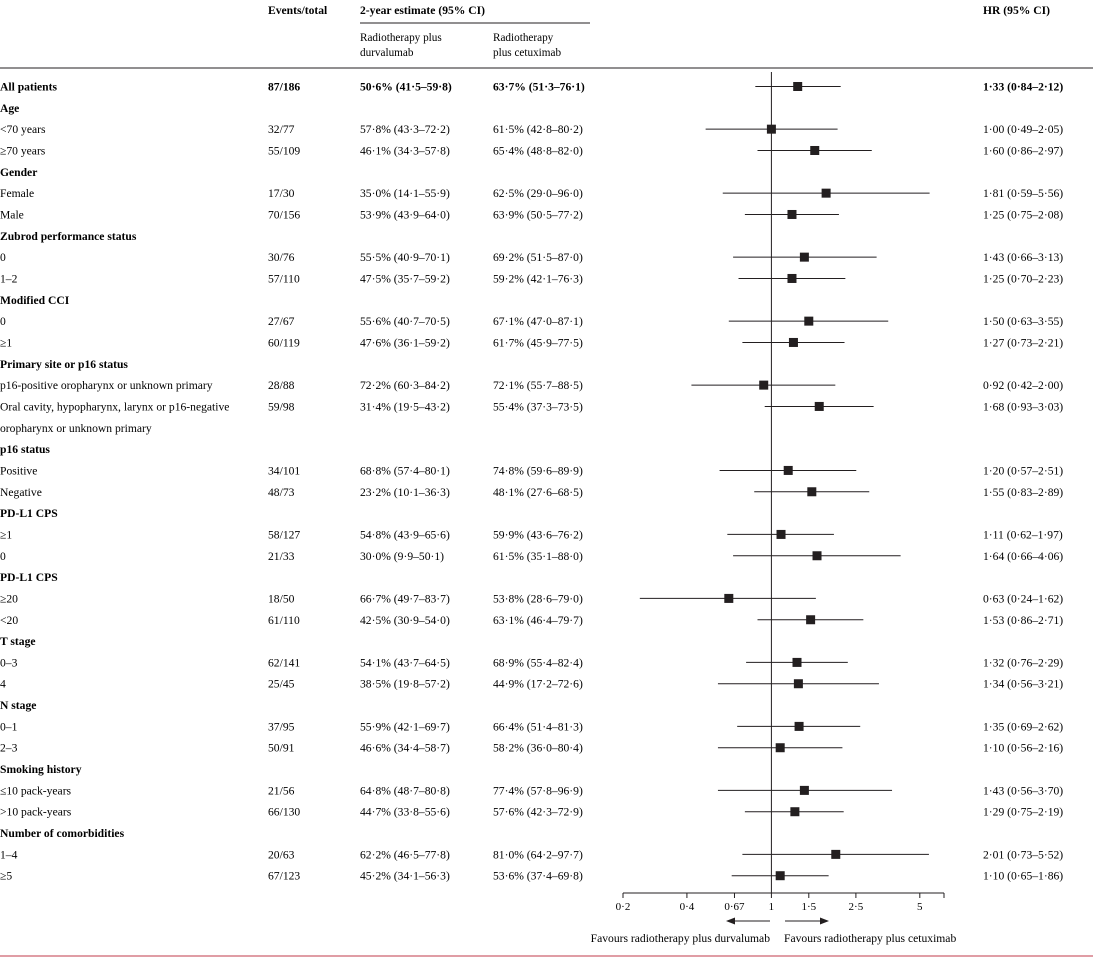 The image size is (1093, 972). What do you see at coordinates (405, 129) in the screenshot?
I see `estimate-durvalumab: 57·8% (43·3–72·2)` at bounding box center [405, 129].